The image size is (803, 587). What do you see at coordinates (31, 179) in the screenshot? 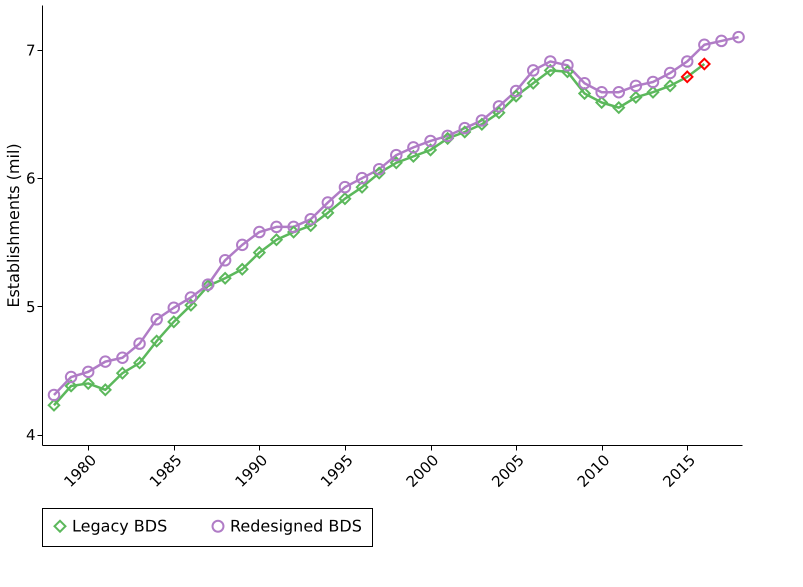
I see `y-tick-label: 6` at bounding box center [31, 179].